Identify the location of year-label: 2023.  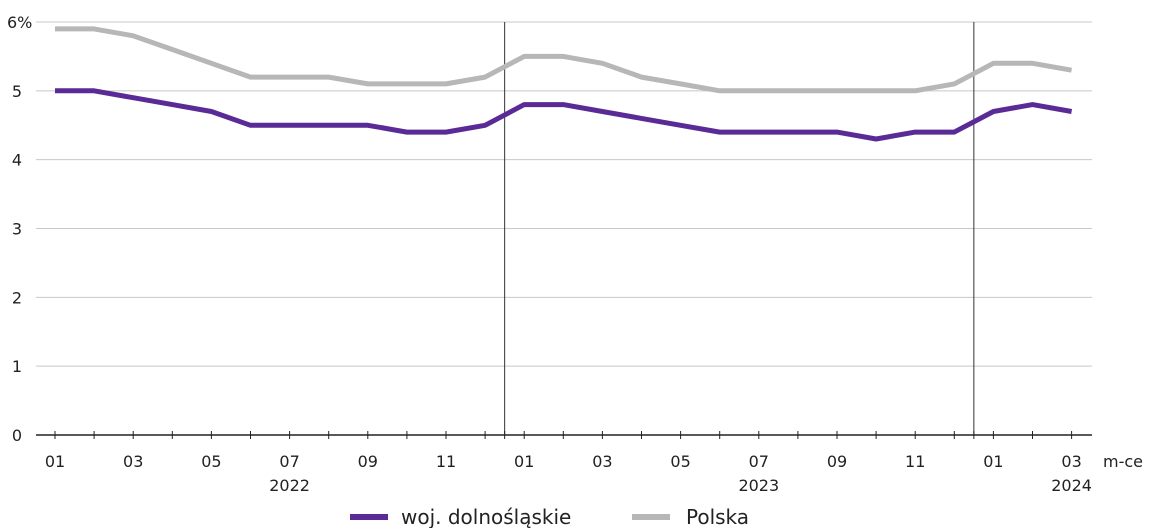
(758, 485).